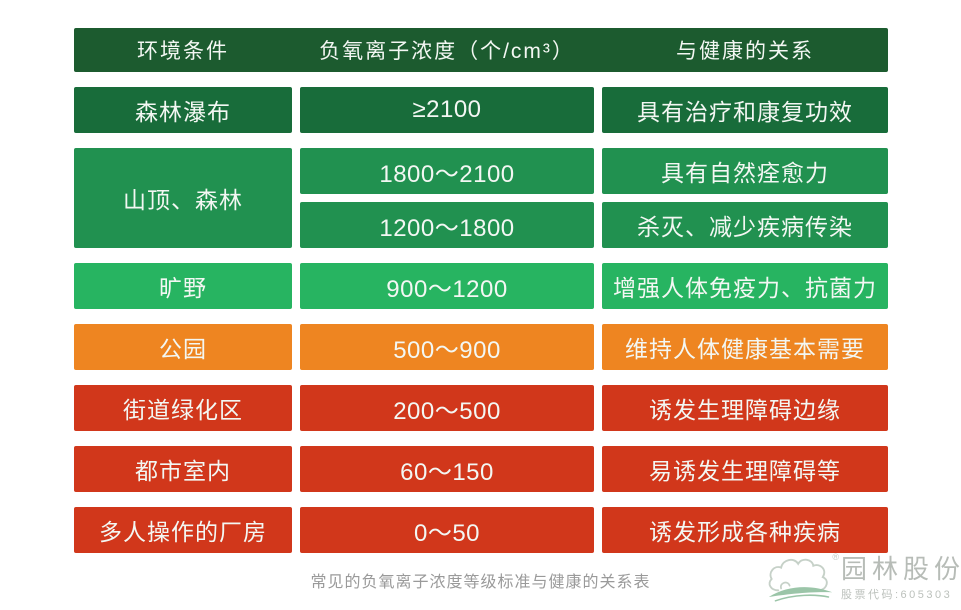  What do you see at coordinates (183, 530) in the screenshot?
I see `env-cell: 多人操作的厂房` at bounding box center [183, 530].